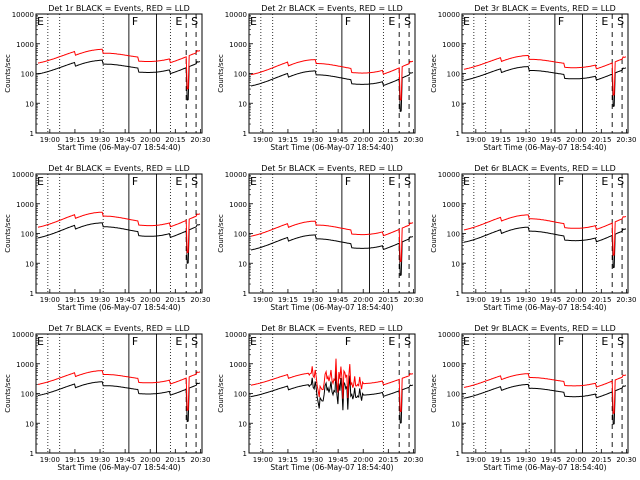 Image resolution: width=640 pixels, height=480 pixels. I want to click on panel-title: Det 6r BLACK = Events, RED = LLD, so click(545, 168).